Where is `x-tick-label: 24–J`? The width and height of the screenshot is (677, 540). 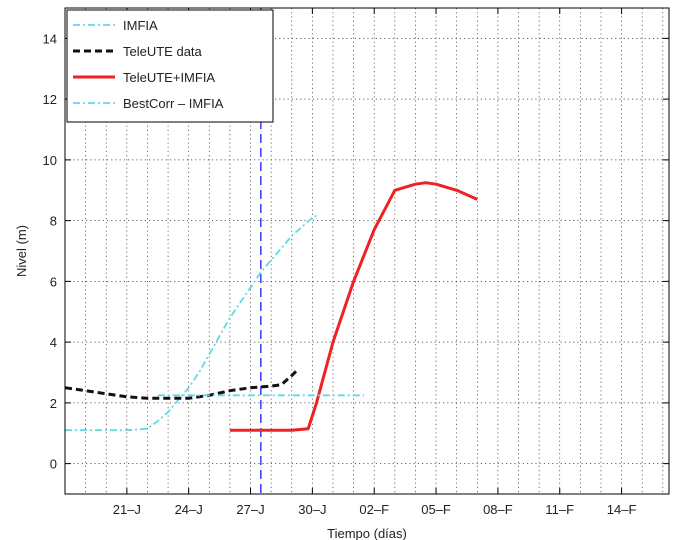
x-tick-label: 24–J is located at coordinates (189, 509).